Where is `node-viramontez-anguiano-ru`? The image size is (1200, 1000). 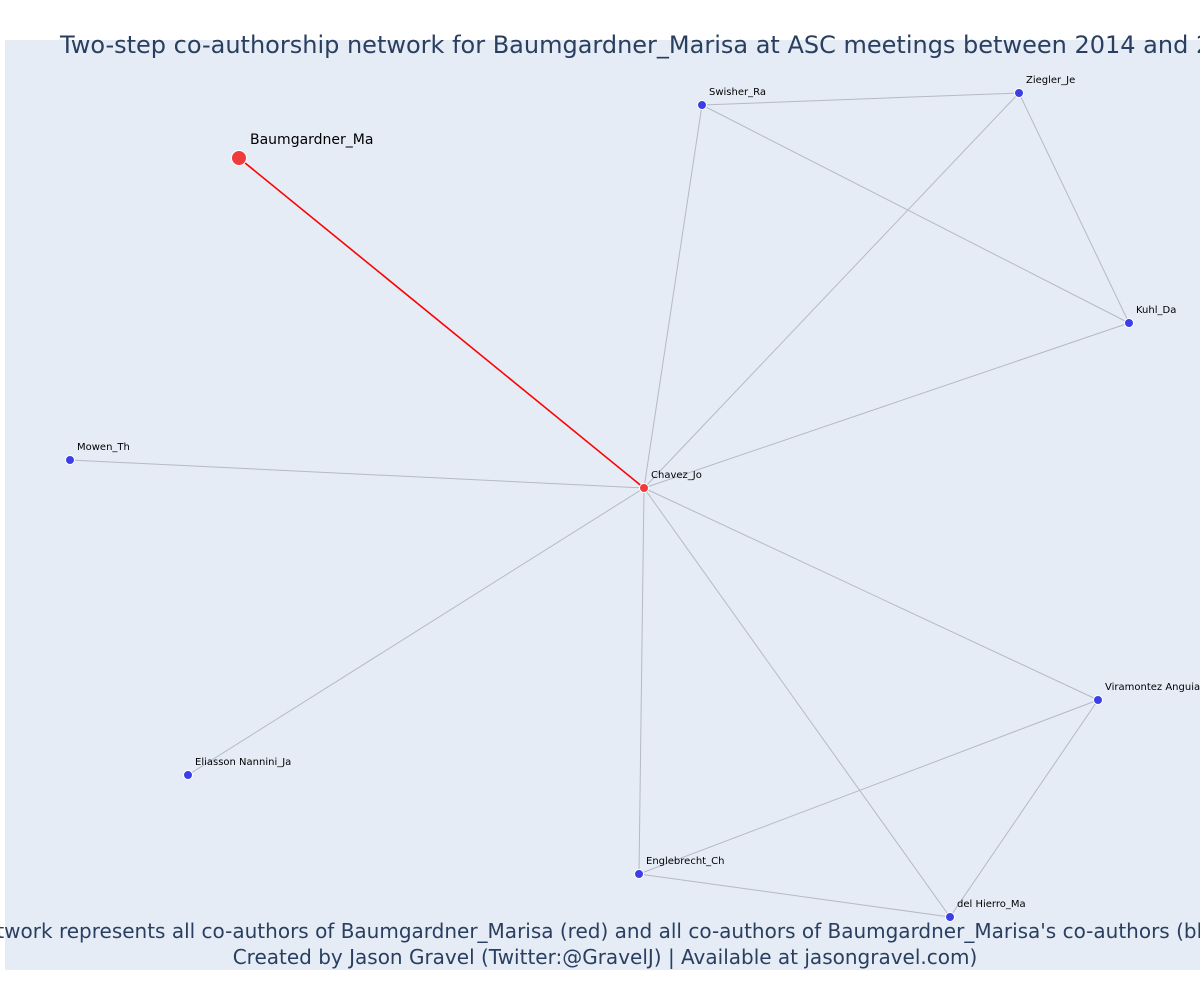 node-viramontez-anguiano-ru is located at coordinates (1098, 700).